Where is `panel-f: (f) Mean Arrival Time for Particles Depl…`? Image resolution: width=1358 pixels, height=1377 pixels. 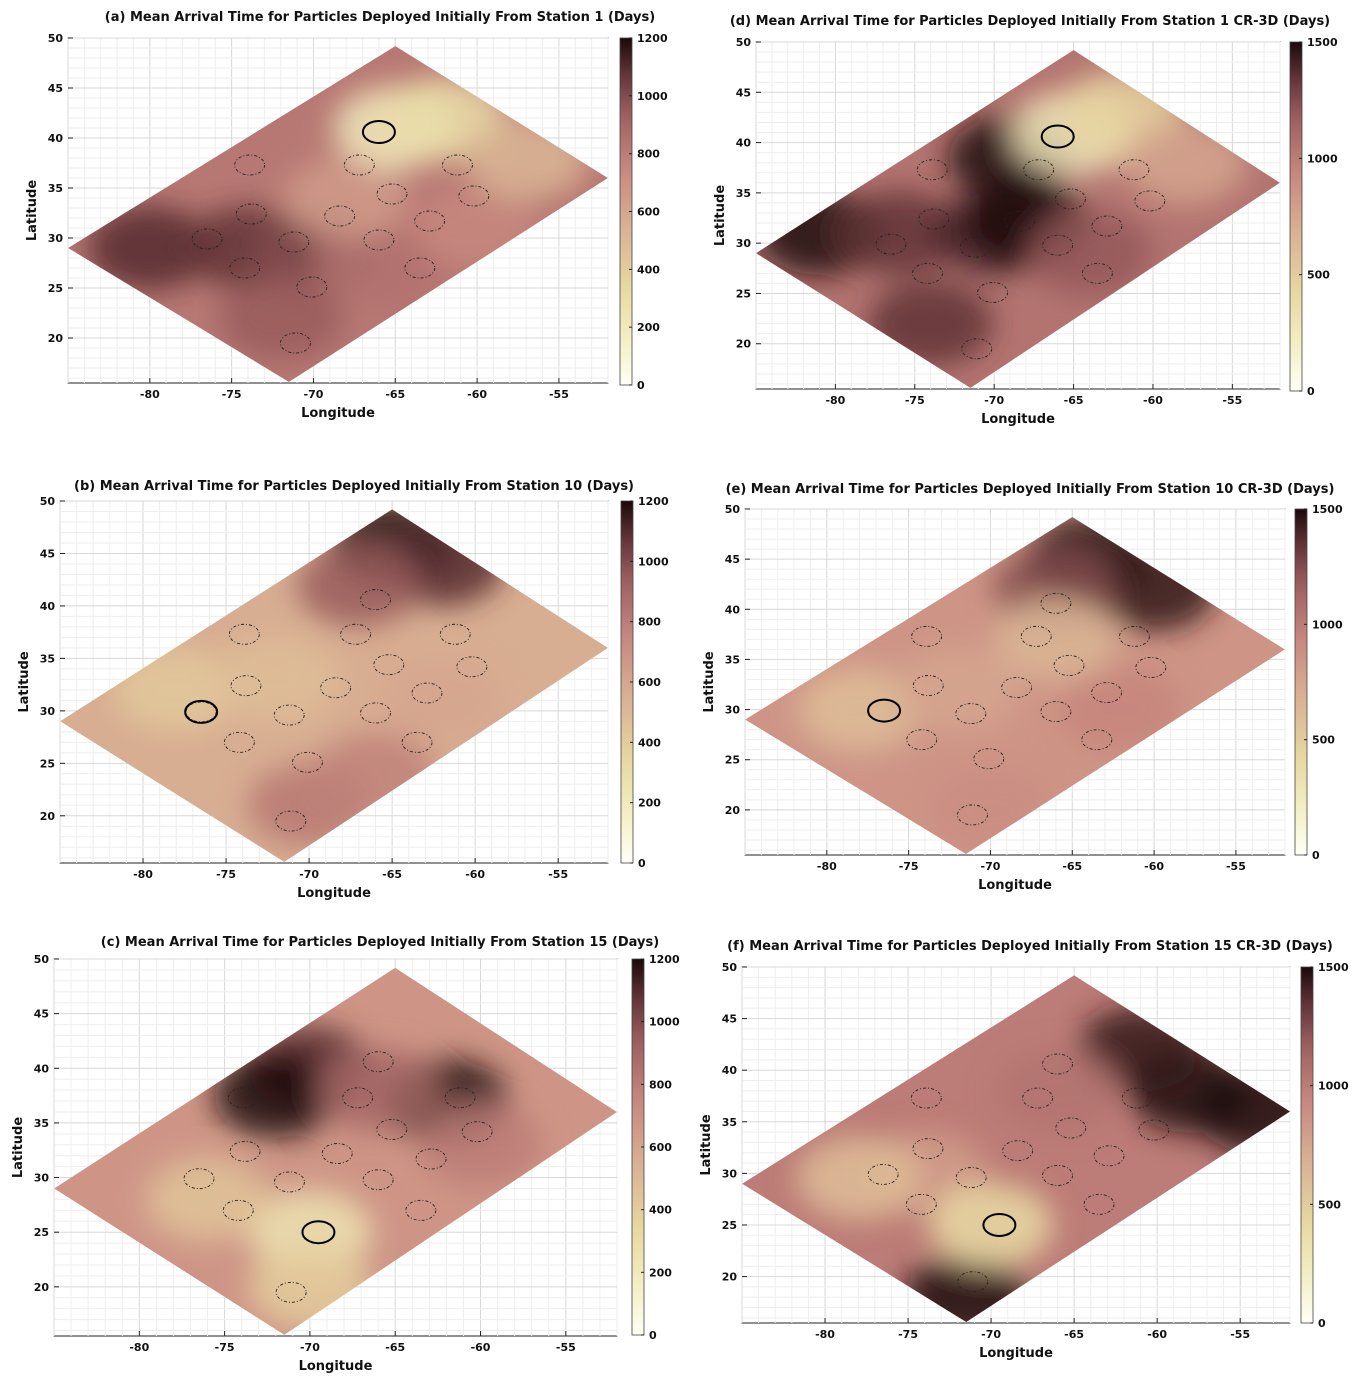
panel-f: (f) Mean Arrival Time for Particles Depl… is located at coordinates (1024, 1150).